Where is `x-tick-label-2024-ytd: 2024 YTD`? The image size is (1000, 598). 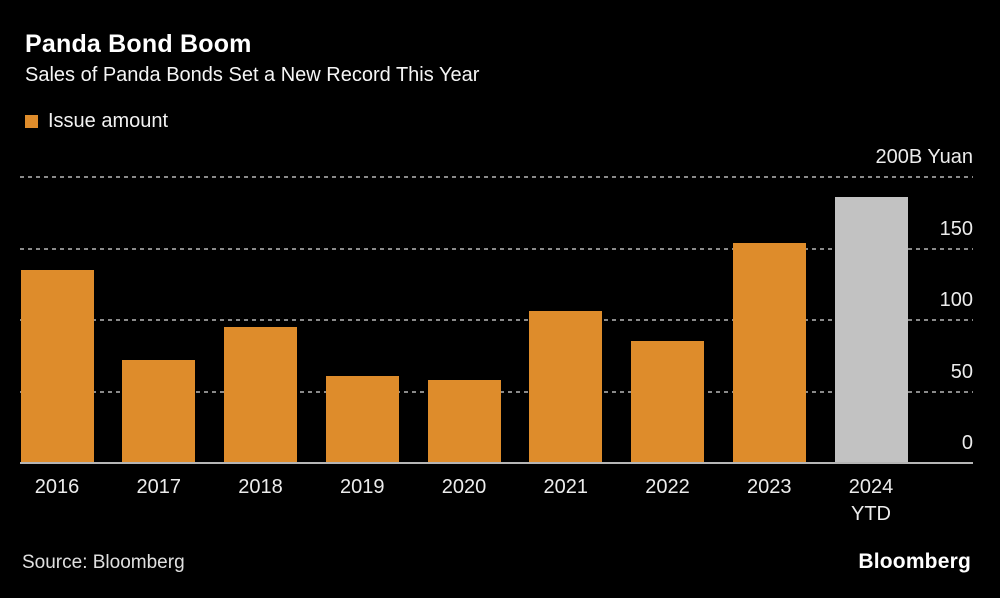
x-tick-label-2024-ytd: 2024 YTD is located at coordinates (871, 501).